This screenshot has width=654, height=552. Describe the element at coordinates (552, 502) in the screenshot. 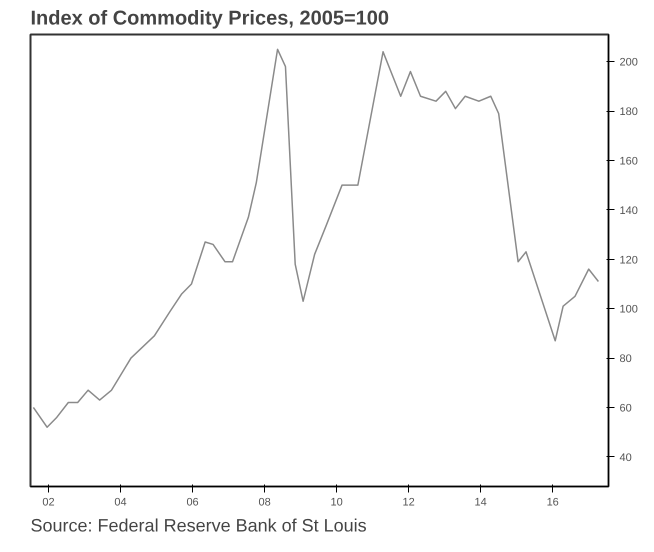

I see `x-tick-label: 16` at that location.